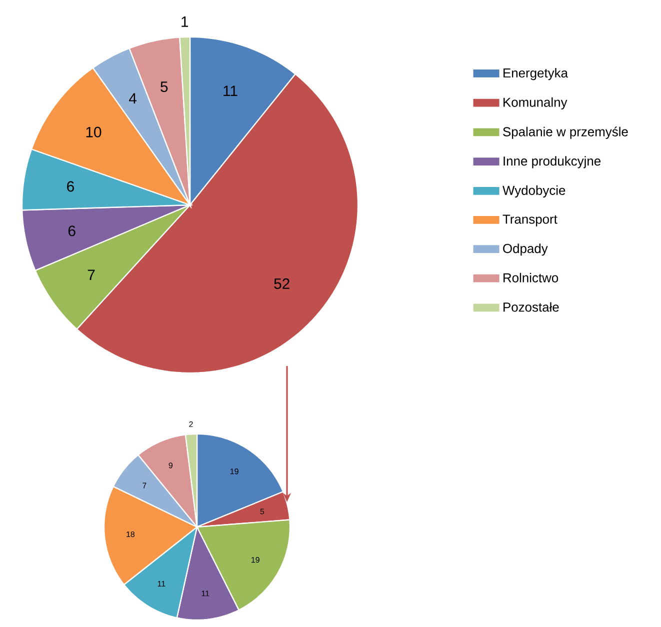 The width and height of the screenshot is (661, 627). What do you see at coordinates (282, 283) in the screenshot?
I see `data-label: 52` at bounding box center [282, 283].